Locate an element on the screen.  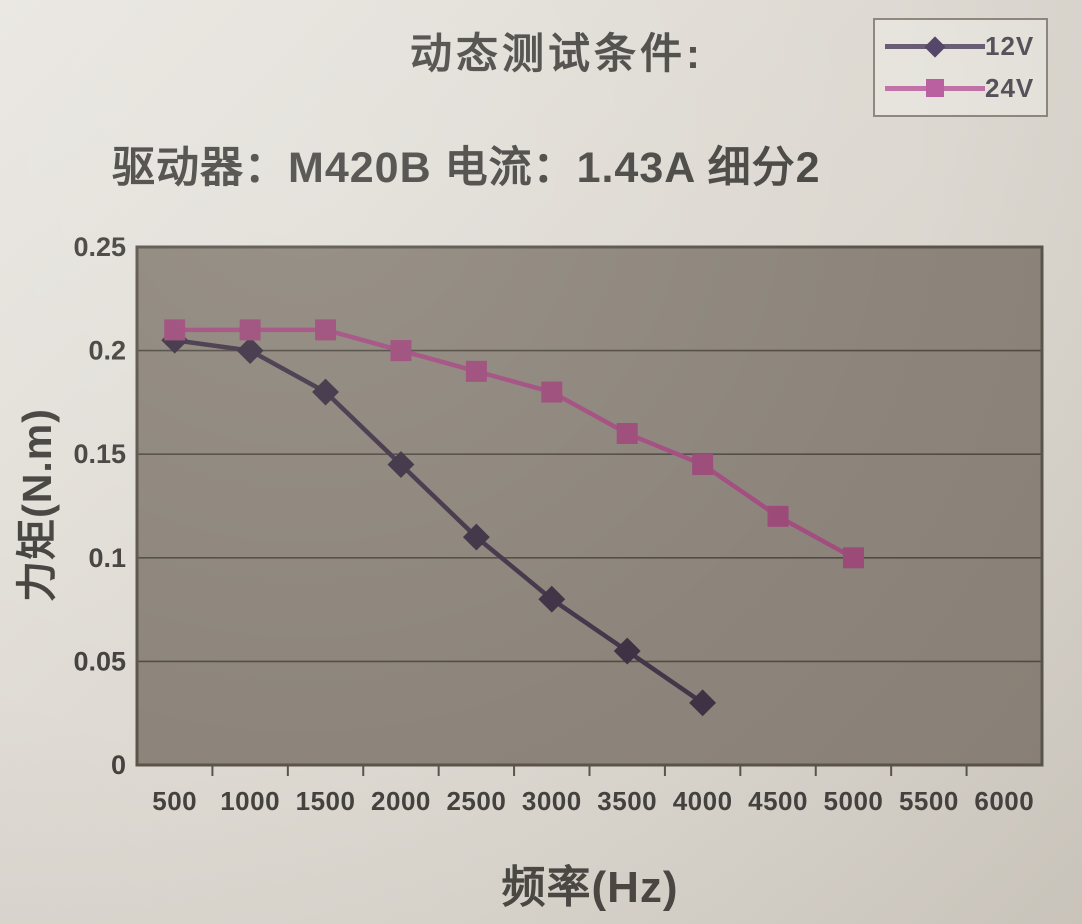
legend-item-12v: 12V is located at coordinates (959, 46).